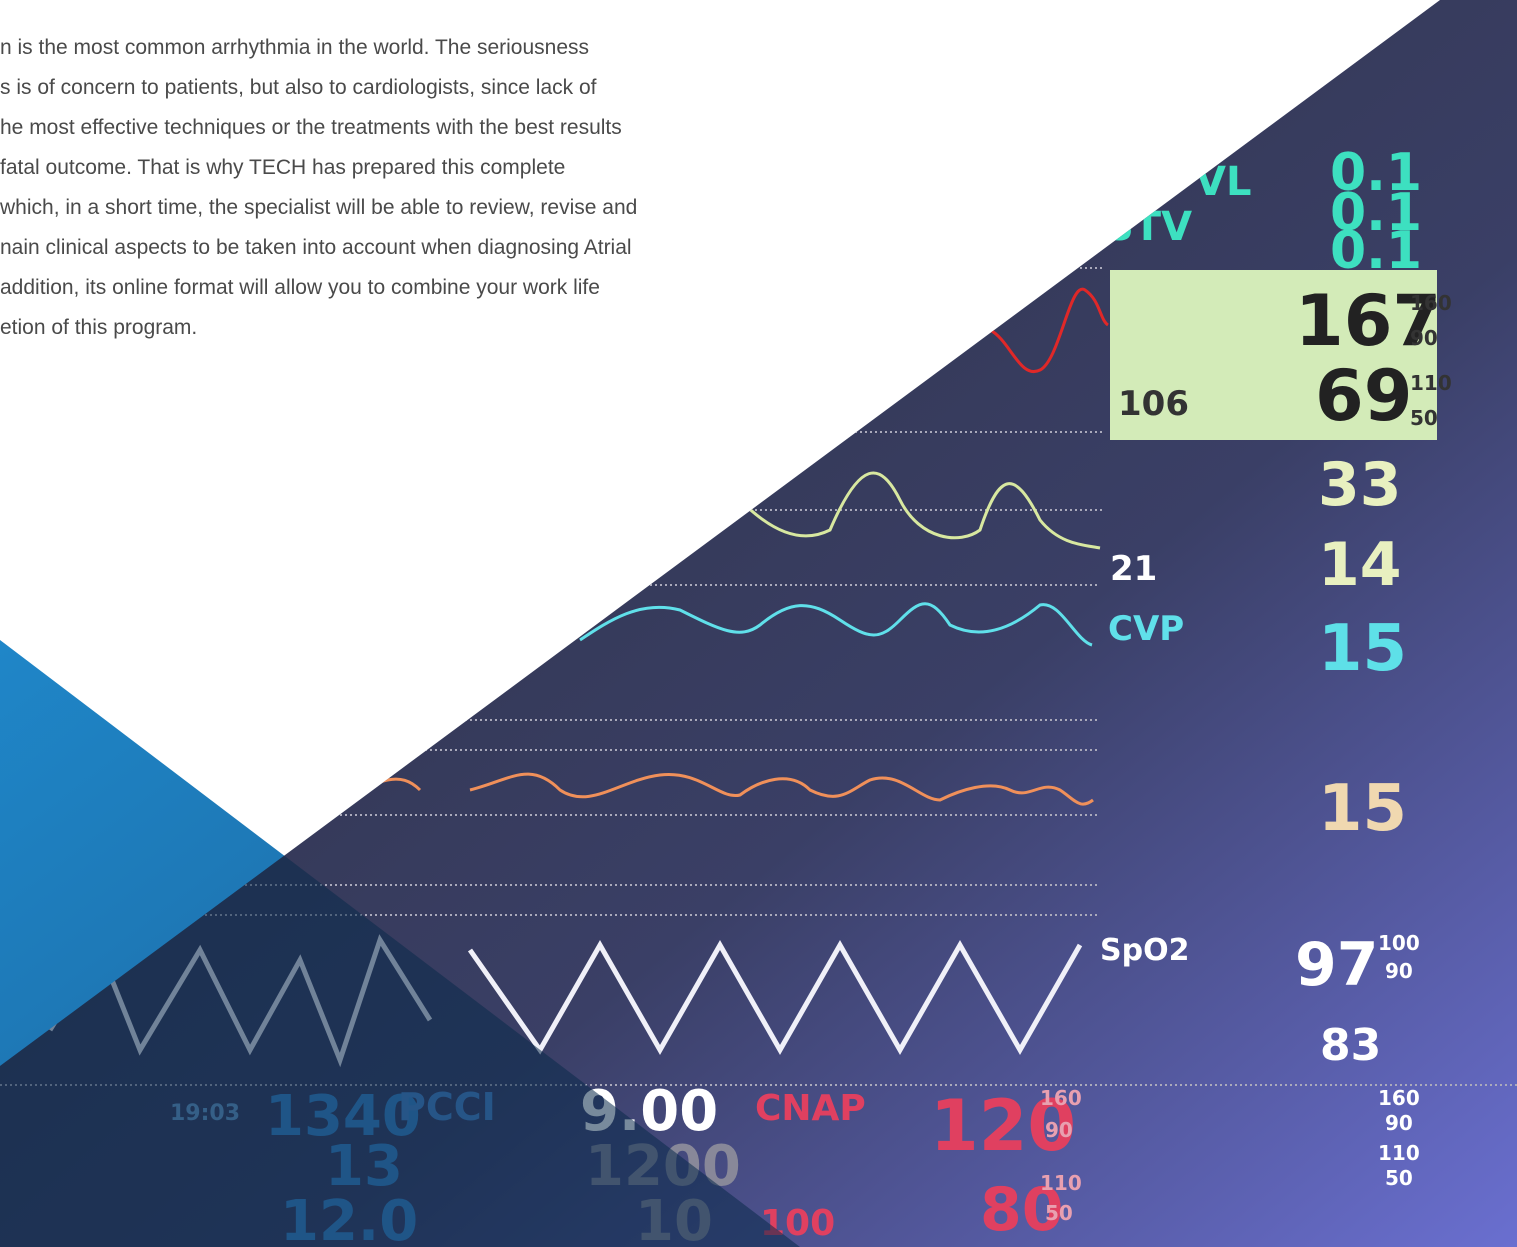 The width and height of the screenshot is (1517, 1247). Describe the element at coordinates (1223, 182) in the screenshot. I see `monitor-reading: VL` at that location.